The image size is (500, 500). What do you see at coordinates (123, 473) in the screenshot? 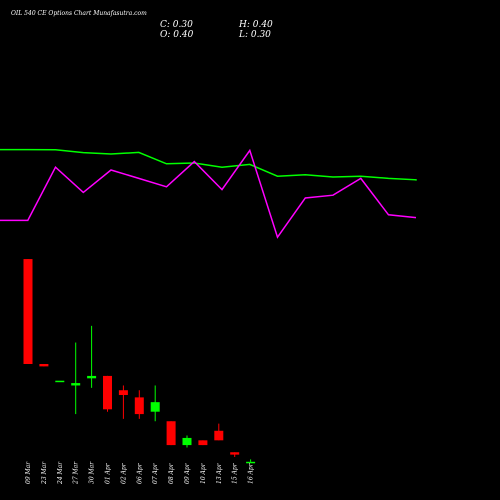
I see `x-tick-label: 02 Apr` at bounding box center [123, 473].